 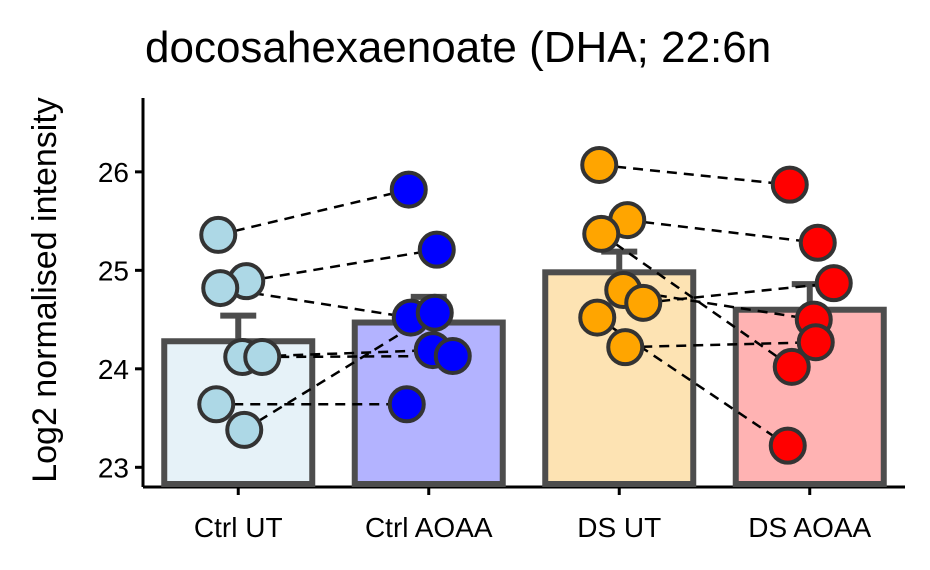 What do you see at coordinates (238, 327) in the screenshot?
I see `error-bar` at bounding box center [238, 327].